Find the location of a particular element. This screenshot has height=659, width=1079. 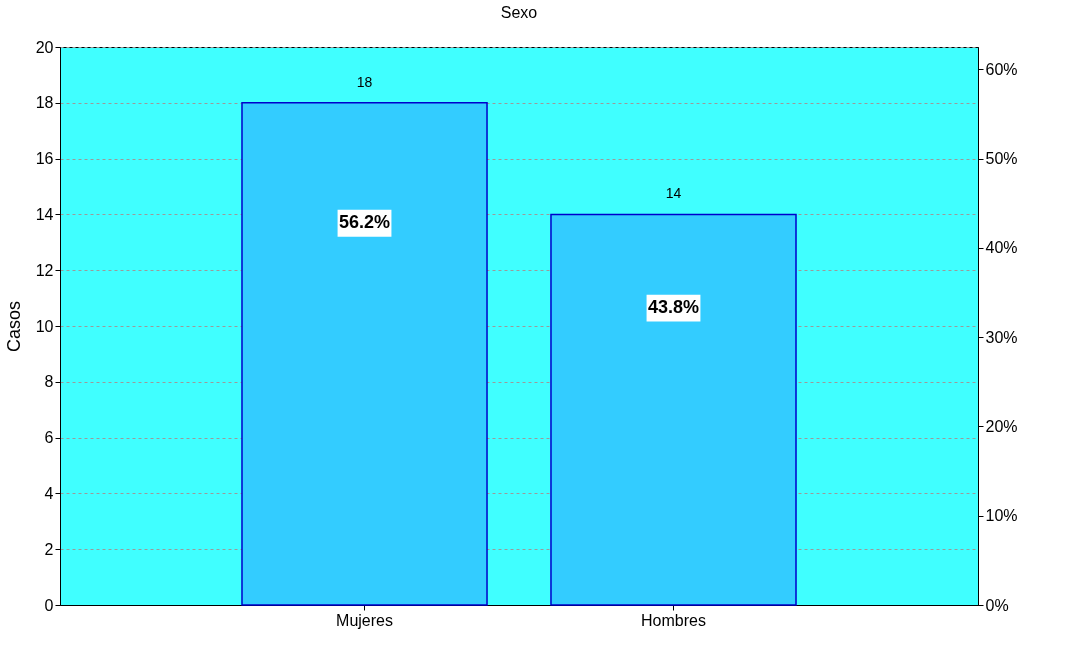

data-label: 14 is located at coordinates (673, 193).